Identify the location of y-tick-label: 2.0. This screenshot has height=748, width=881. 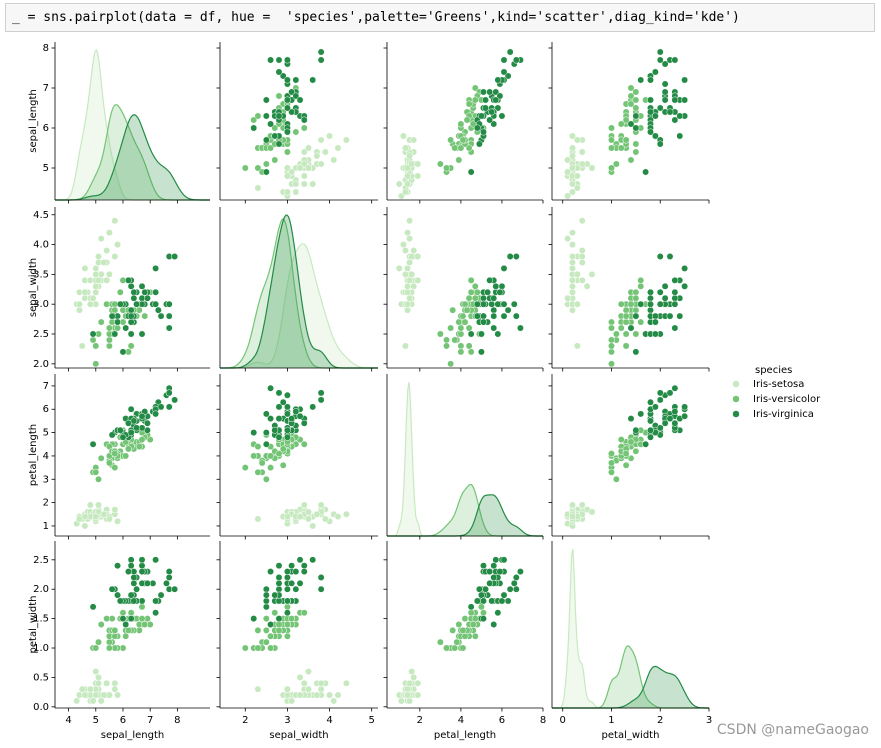
(41, 364).